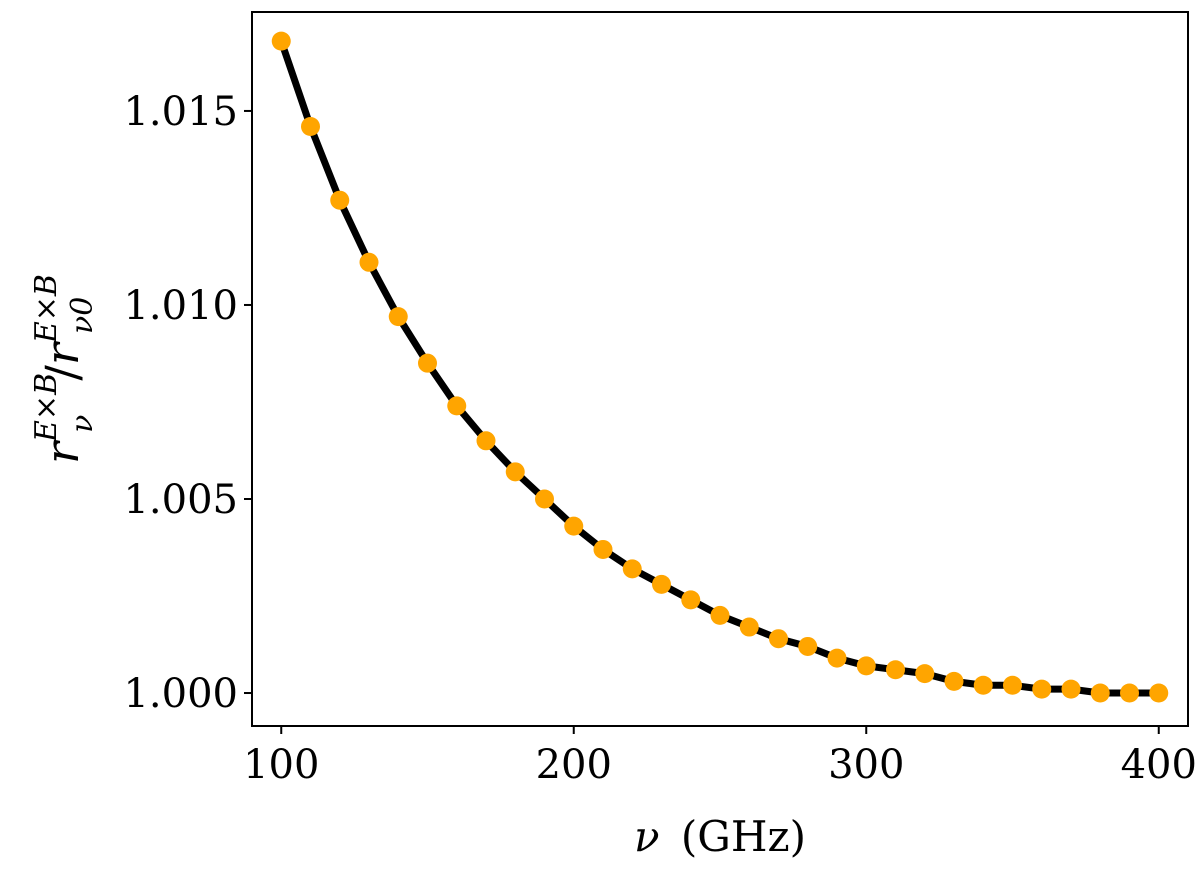 This screenshot has width=1200, height=869. I want to click on x-tick-label: 100, so click(281, 765).